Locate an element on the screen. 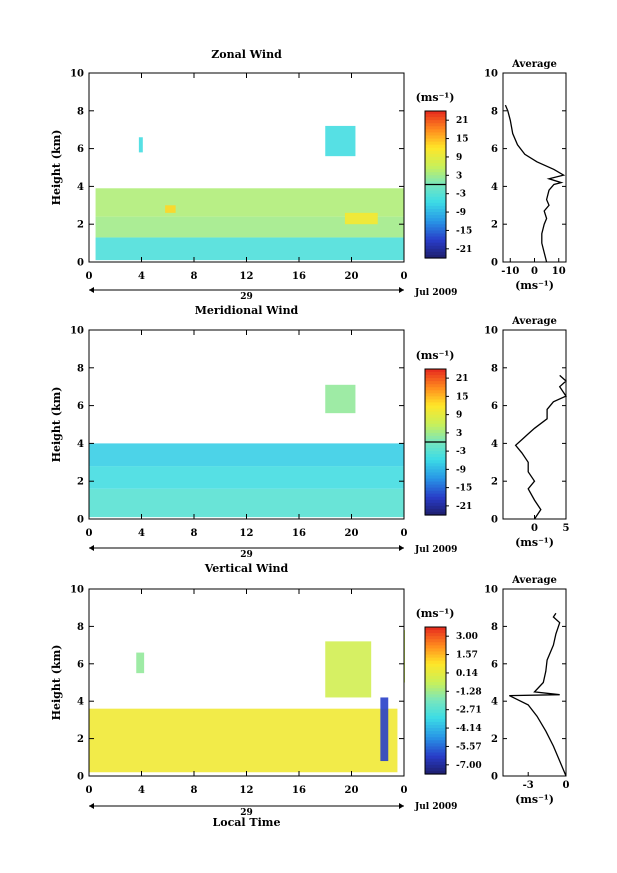 This screenshot has width=617, height=873. y-tick-label: 2 is located at coordinates (80, 225).